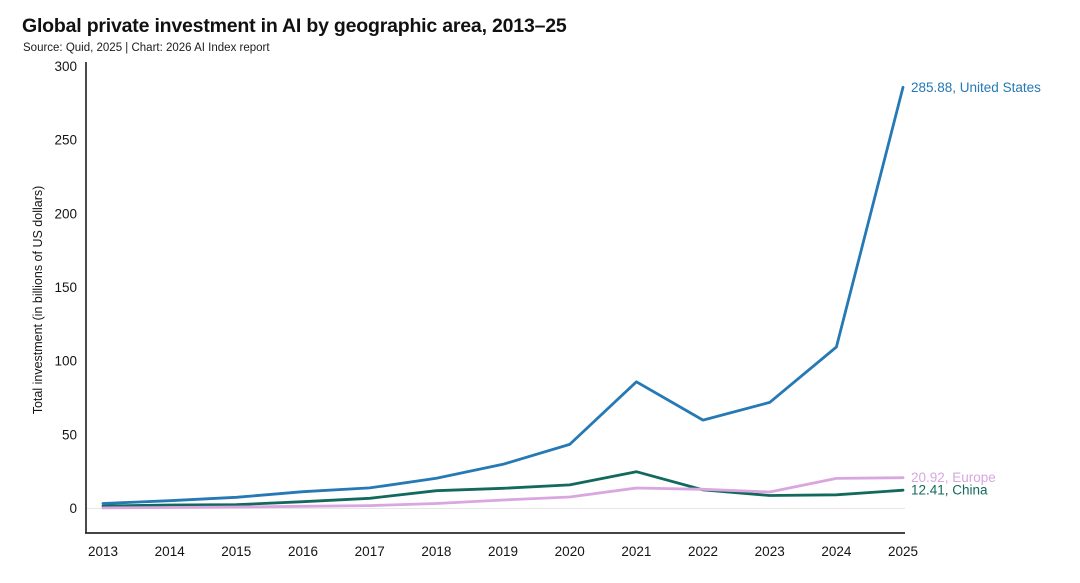 Image resolution: width=1080 pixels, height=583 pixels. Describe the element at coordinates (770, 551) in the screenshot. I see `x-axis-tick-label: 2023` at that location.